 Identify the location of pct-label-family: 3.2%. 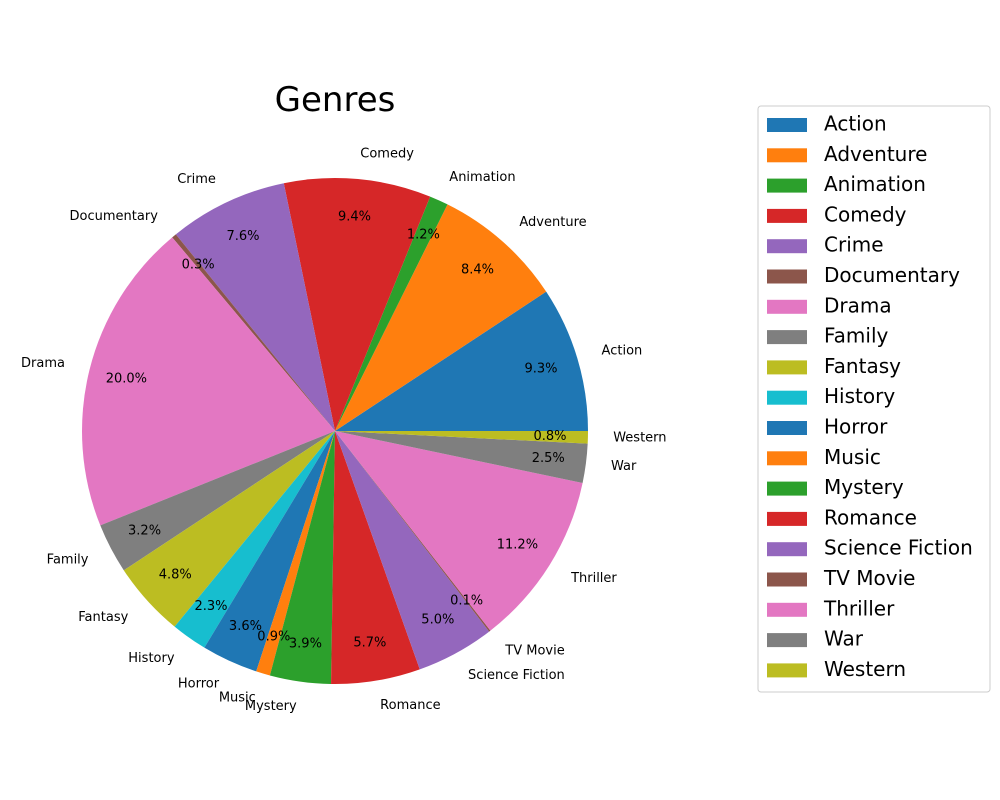
(144, 530).